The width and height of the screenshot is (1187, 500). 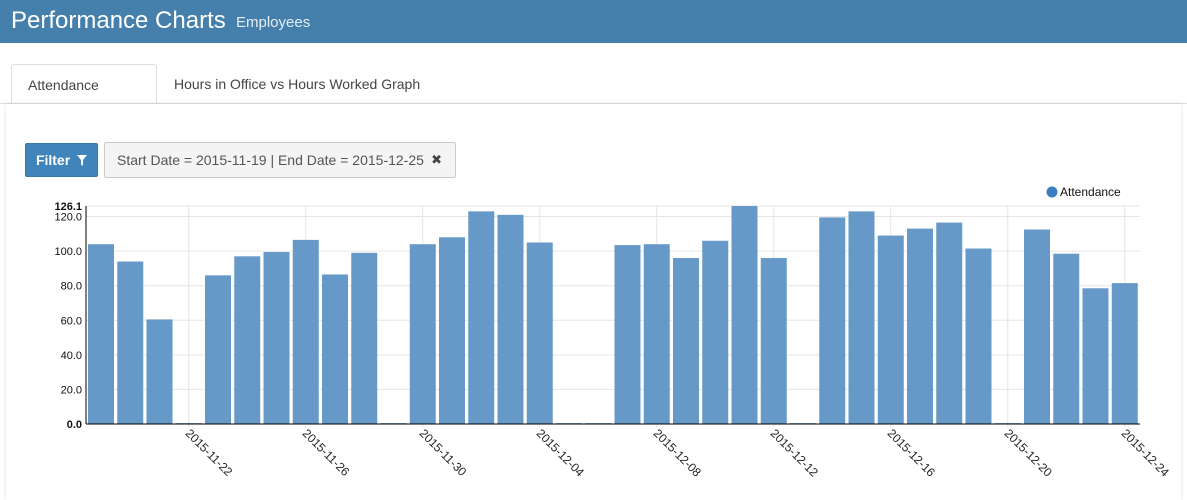 What do you see at coordinates (273, 22) in the screenshot?
I see `page-subtitle: Employees` at bounding box center [273, 22].